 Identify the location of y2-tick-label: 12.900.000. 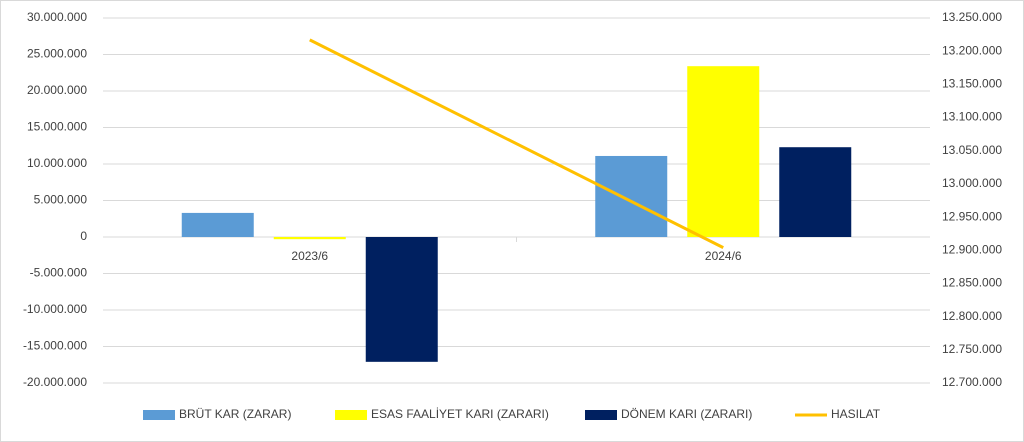
(972, 249).